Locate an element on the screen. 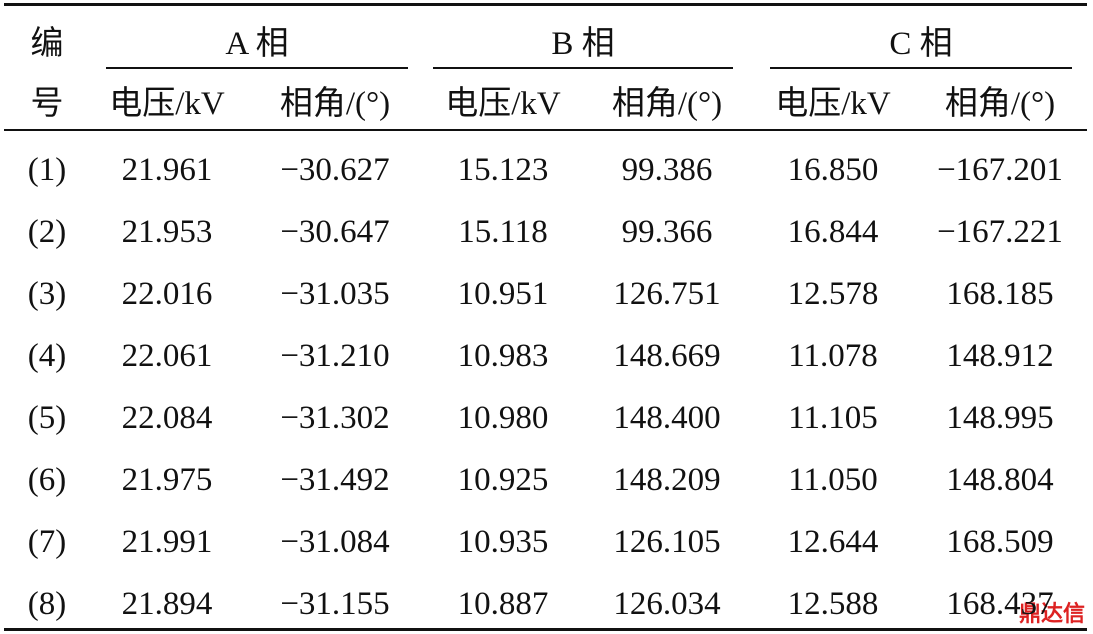 The image size is (1093, 634). table-cell: −31.302 is located at coordinates (335, 418).